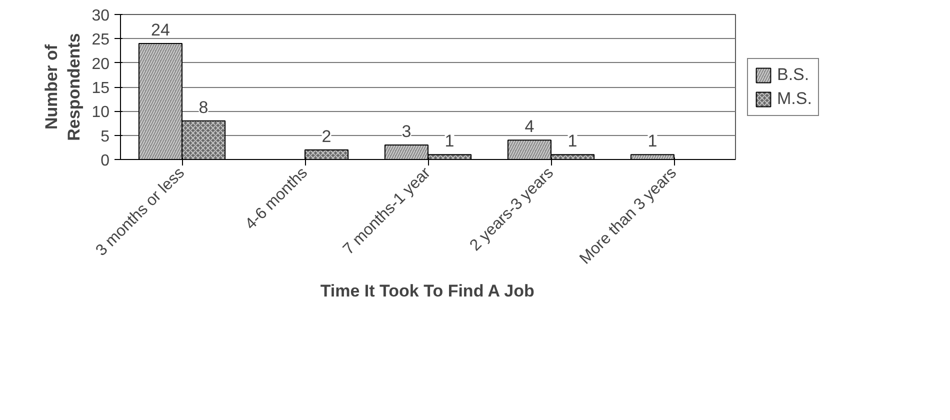 The image size is (950, 420). What do you see at coordinates (105, 137) in the screenshot?
I see `y-tick-label: 5` at bounding box center [105, 137].